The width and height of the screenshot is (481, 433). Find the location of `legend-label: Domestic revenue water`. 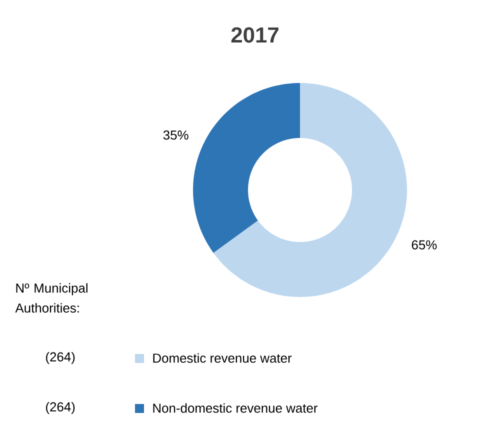

legend-label: Domestic revenue water is located at coordinates (222, 358).